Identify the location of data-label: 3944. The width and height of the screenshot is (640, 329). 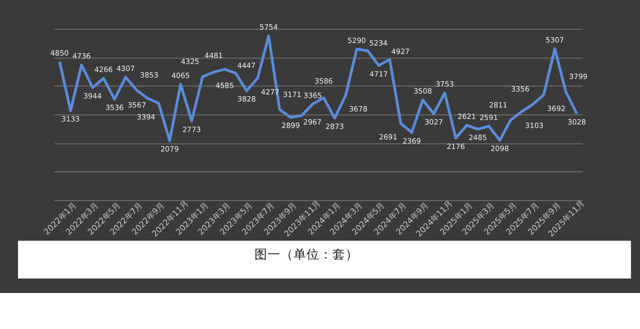
(92, 95).